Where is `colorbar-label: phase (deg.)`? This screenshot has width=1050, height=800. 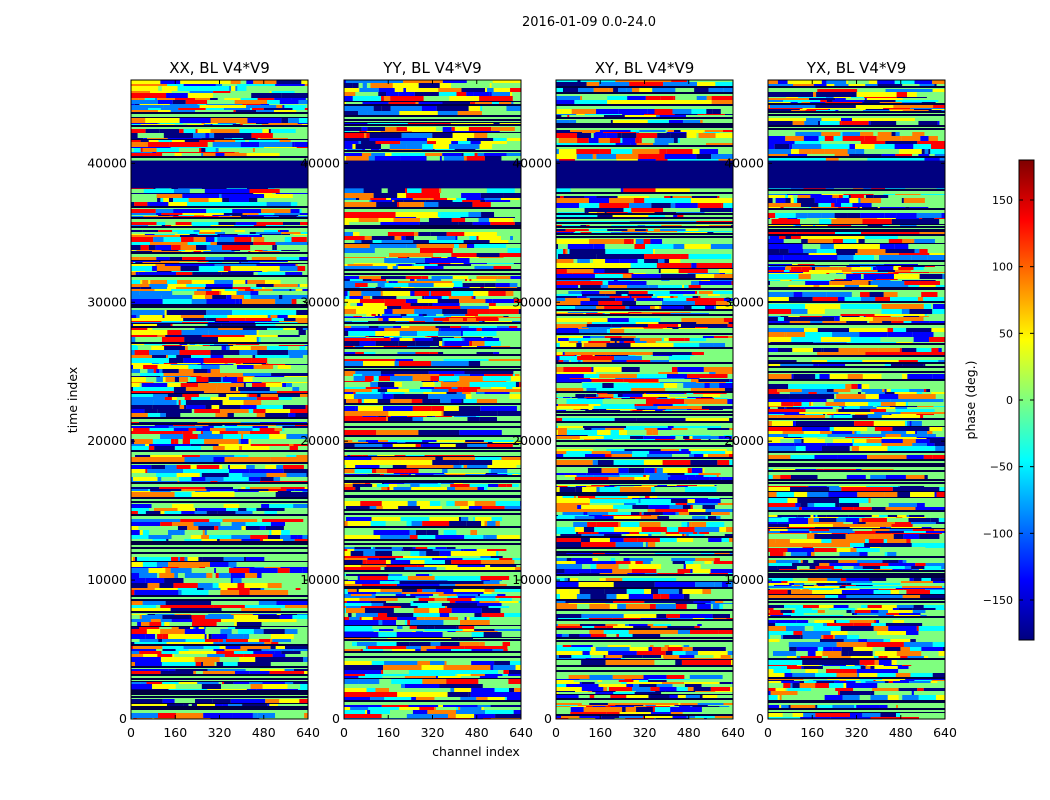 colorbar-label: phase (deg.) is located at coordinates (970, 400).